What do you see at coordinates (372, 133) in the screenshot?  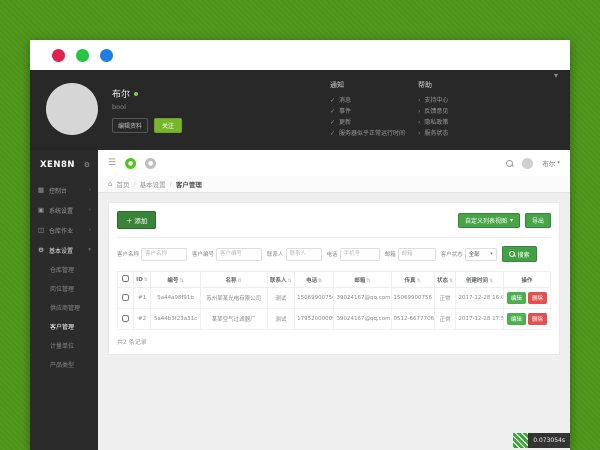 I see `notification-item: ✓ 服务器似乎正常运行时间` at bounding box center [372, 133].